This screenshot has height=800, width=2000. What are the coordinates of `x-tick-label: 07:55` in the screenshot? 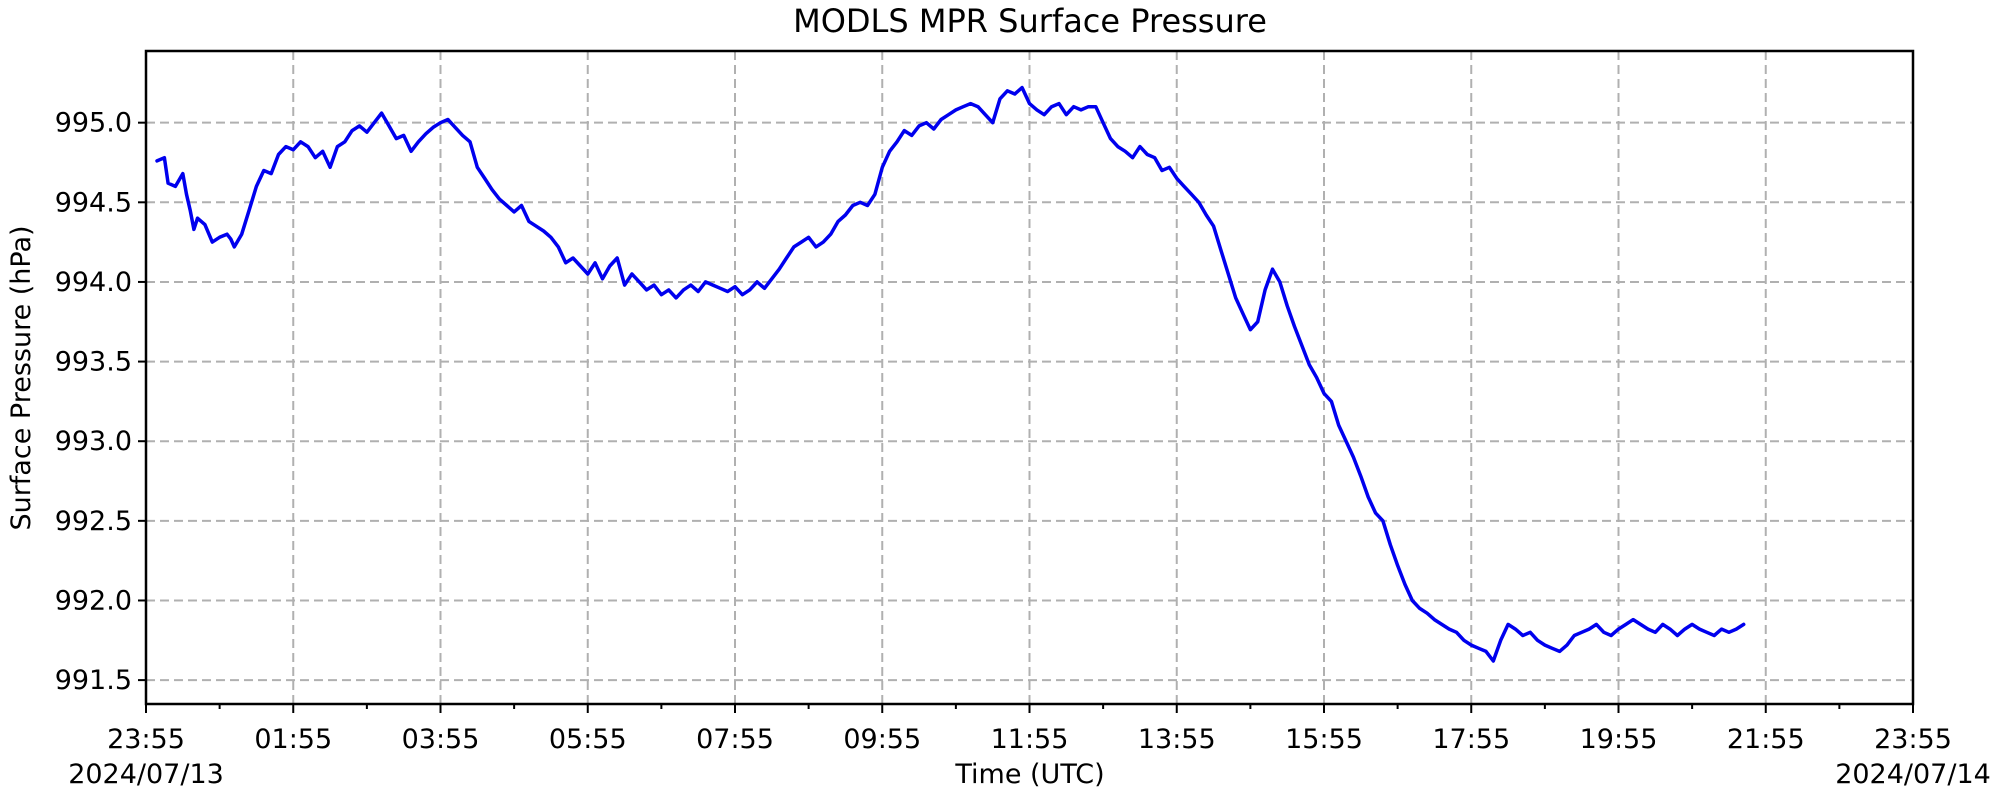 It's located at (735, 739).